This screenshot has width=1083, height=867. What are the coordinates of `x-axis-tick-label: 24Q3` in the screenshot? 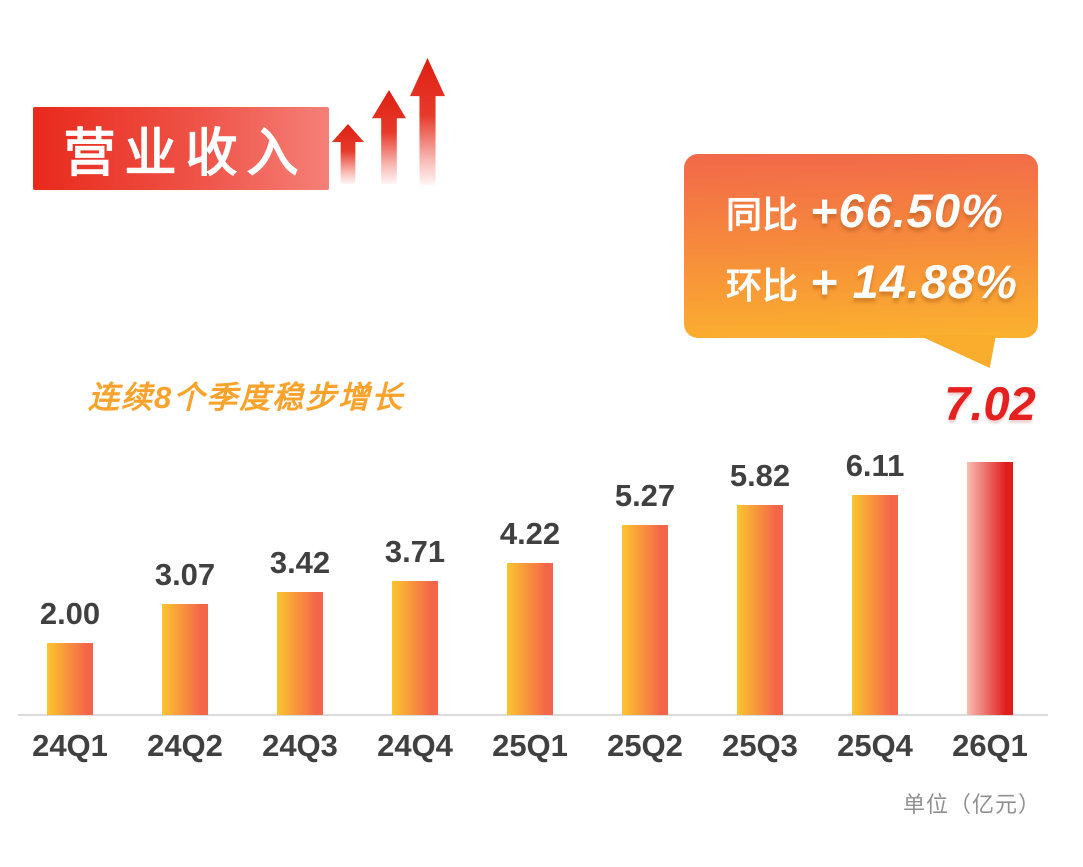 It's located at (300, 745).